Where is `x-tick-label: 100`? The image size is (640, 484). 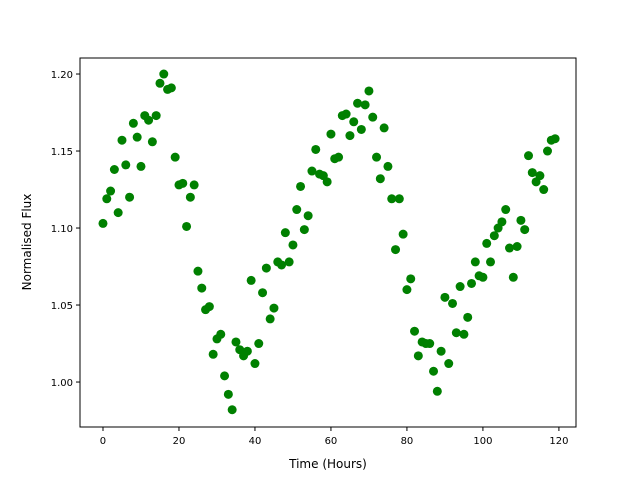 x-tick-label: 100 is located at coordinates (482, 441).